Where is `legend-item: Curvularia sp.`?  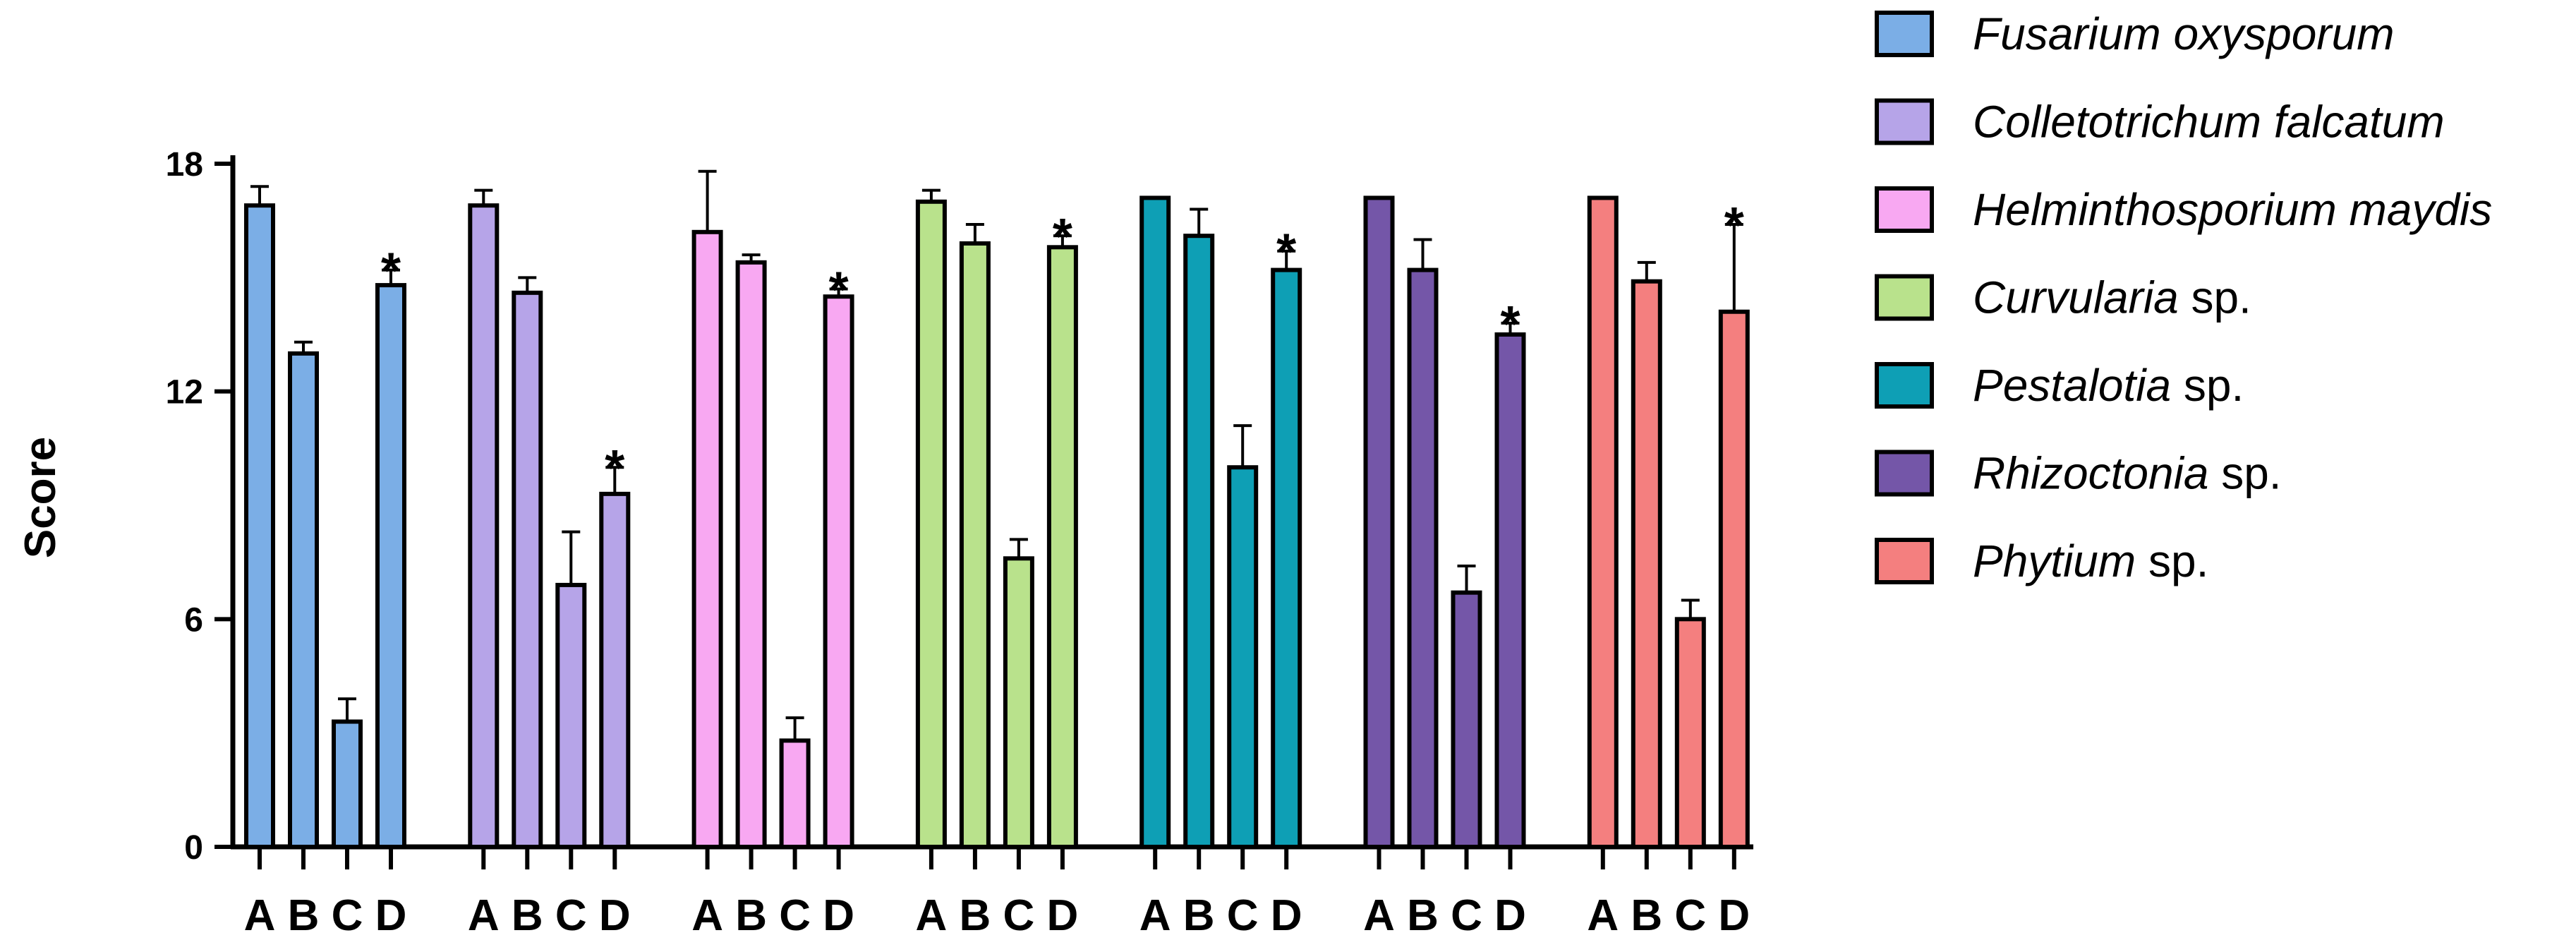
legend-item: Curvularia sp. is located at coordinates (2063, 297).